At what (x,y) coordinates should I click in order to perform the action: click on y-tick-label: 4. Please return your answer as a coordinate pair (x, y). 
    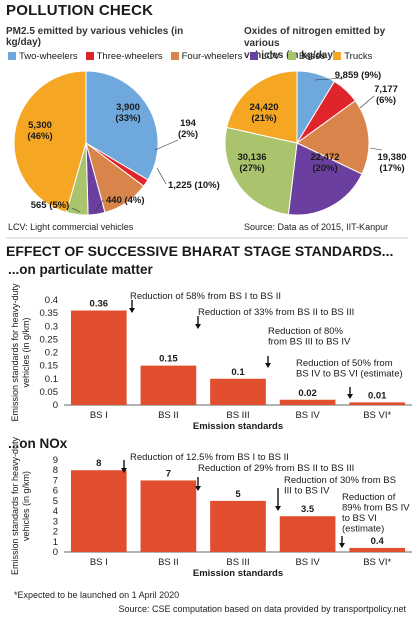
    Looking at the image, I should click on (55, 511).